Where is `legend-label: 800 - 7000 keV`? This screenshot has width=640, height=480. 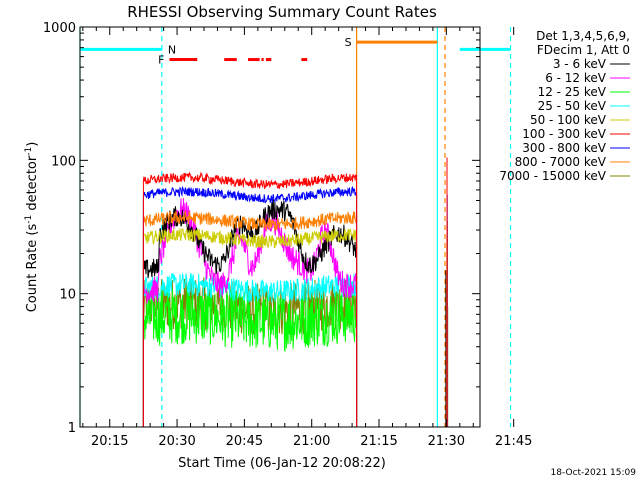 legend-label: 800 - 7000 keV is located at coordinates (561, 162).